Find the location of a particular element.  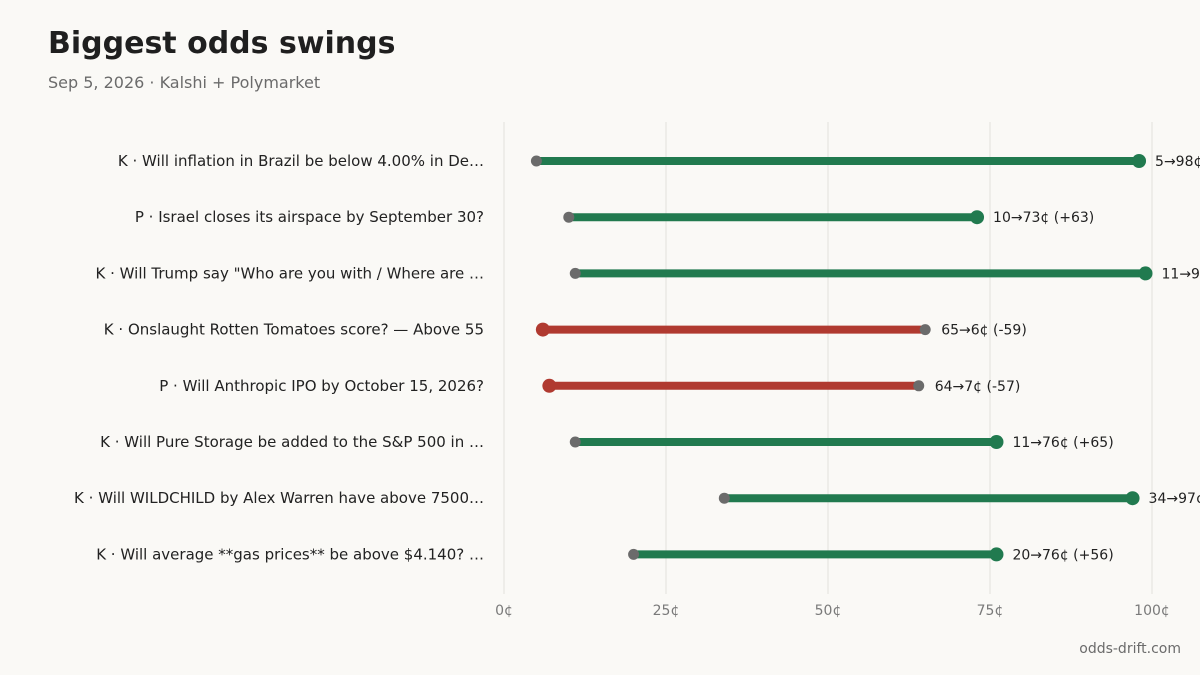

swing-annotation: 11→99¢ (+88) is located at coordinates (1181, 274).